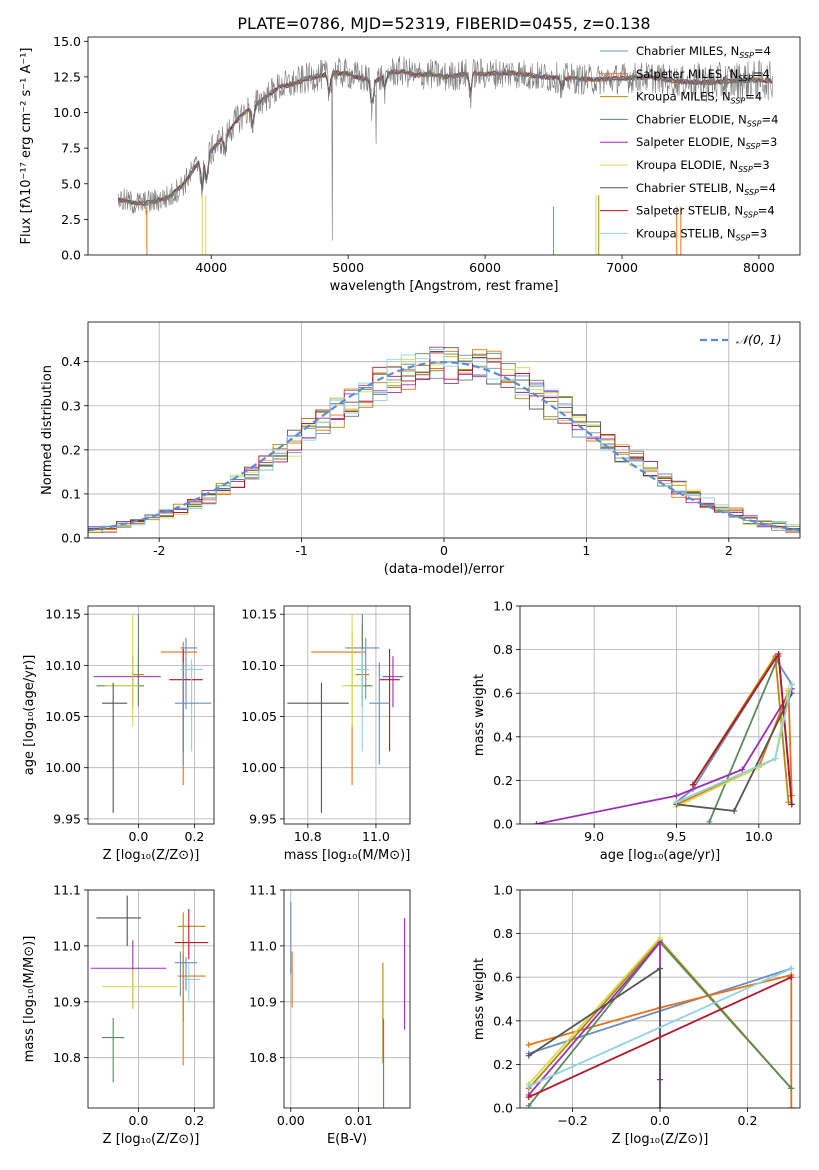 The width and height of the screenshot is (819, 1170). I want to click on x-axis-label: age [log₁₀(age/yr)], so click(660, 855).